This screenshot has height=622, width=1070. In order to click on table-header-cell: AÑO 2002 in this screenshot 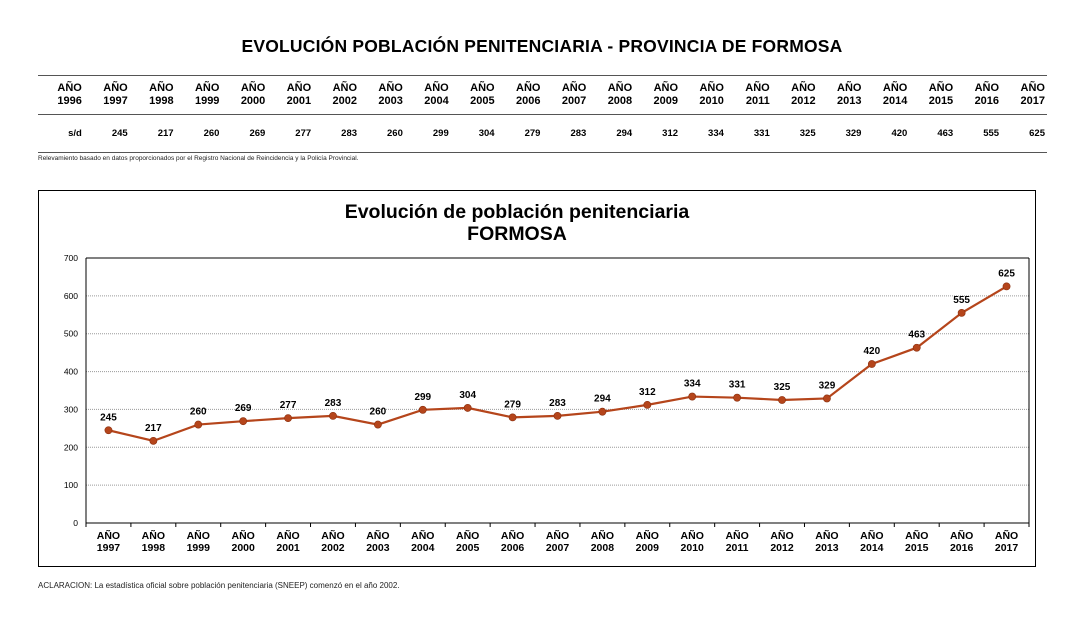, I will do `click(336, 95)`.